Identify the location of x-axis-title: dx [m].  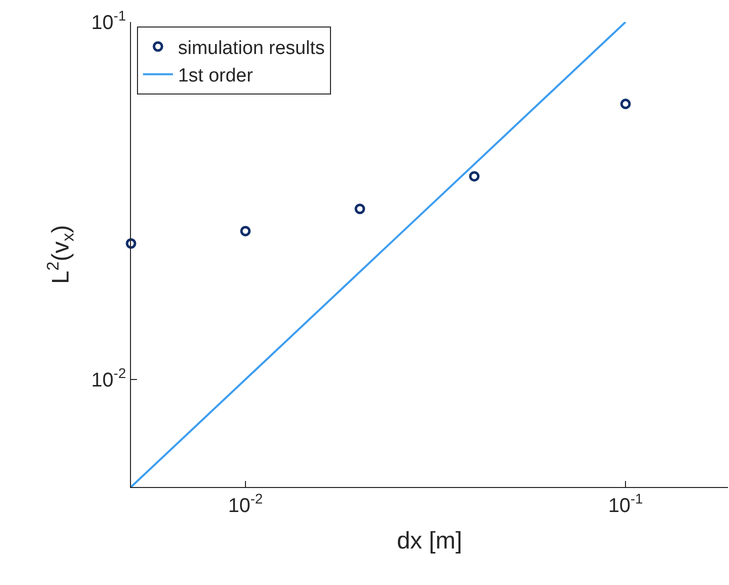
(429, 540).